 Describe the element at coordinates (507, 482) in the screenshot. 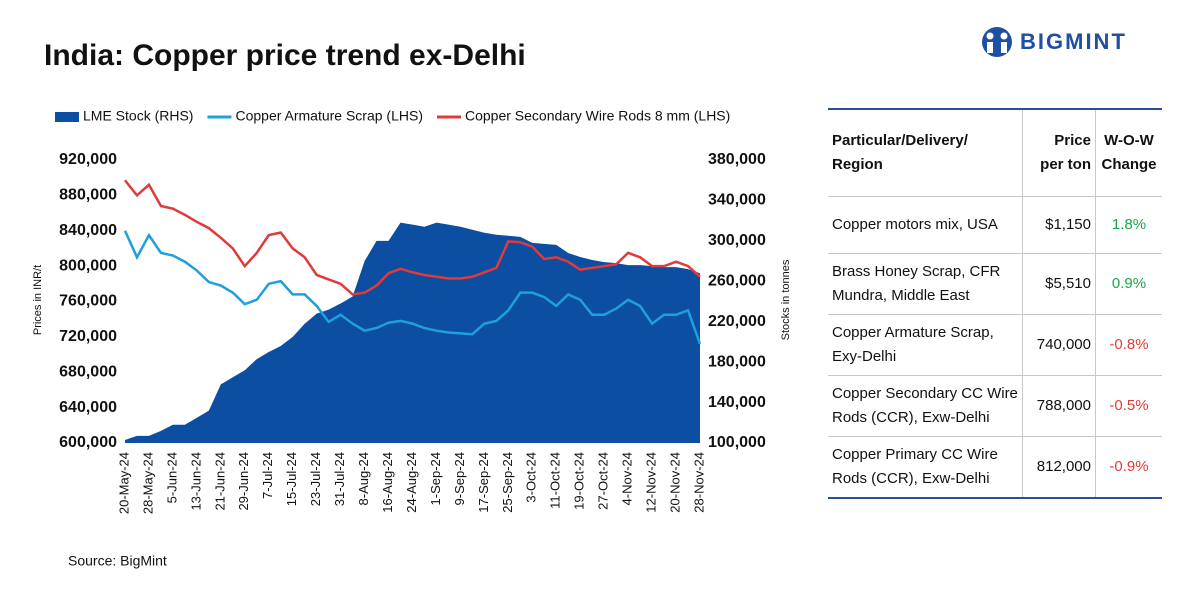

I see `x-tick-label: 25-Sep-24` at that location.